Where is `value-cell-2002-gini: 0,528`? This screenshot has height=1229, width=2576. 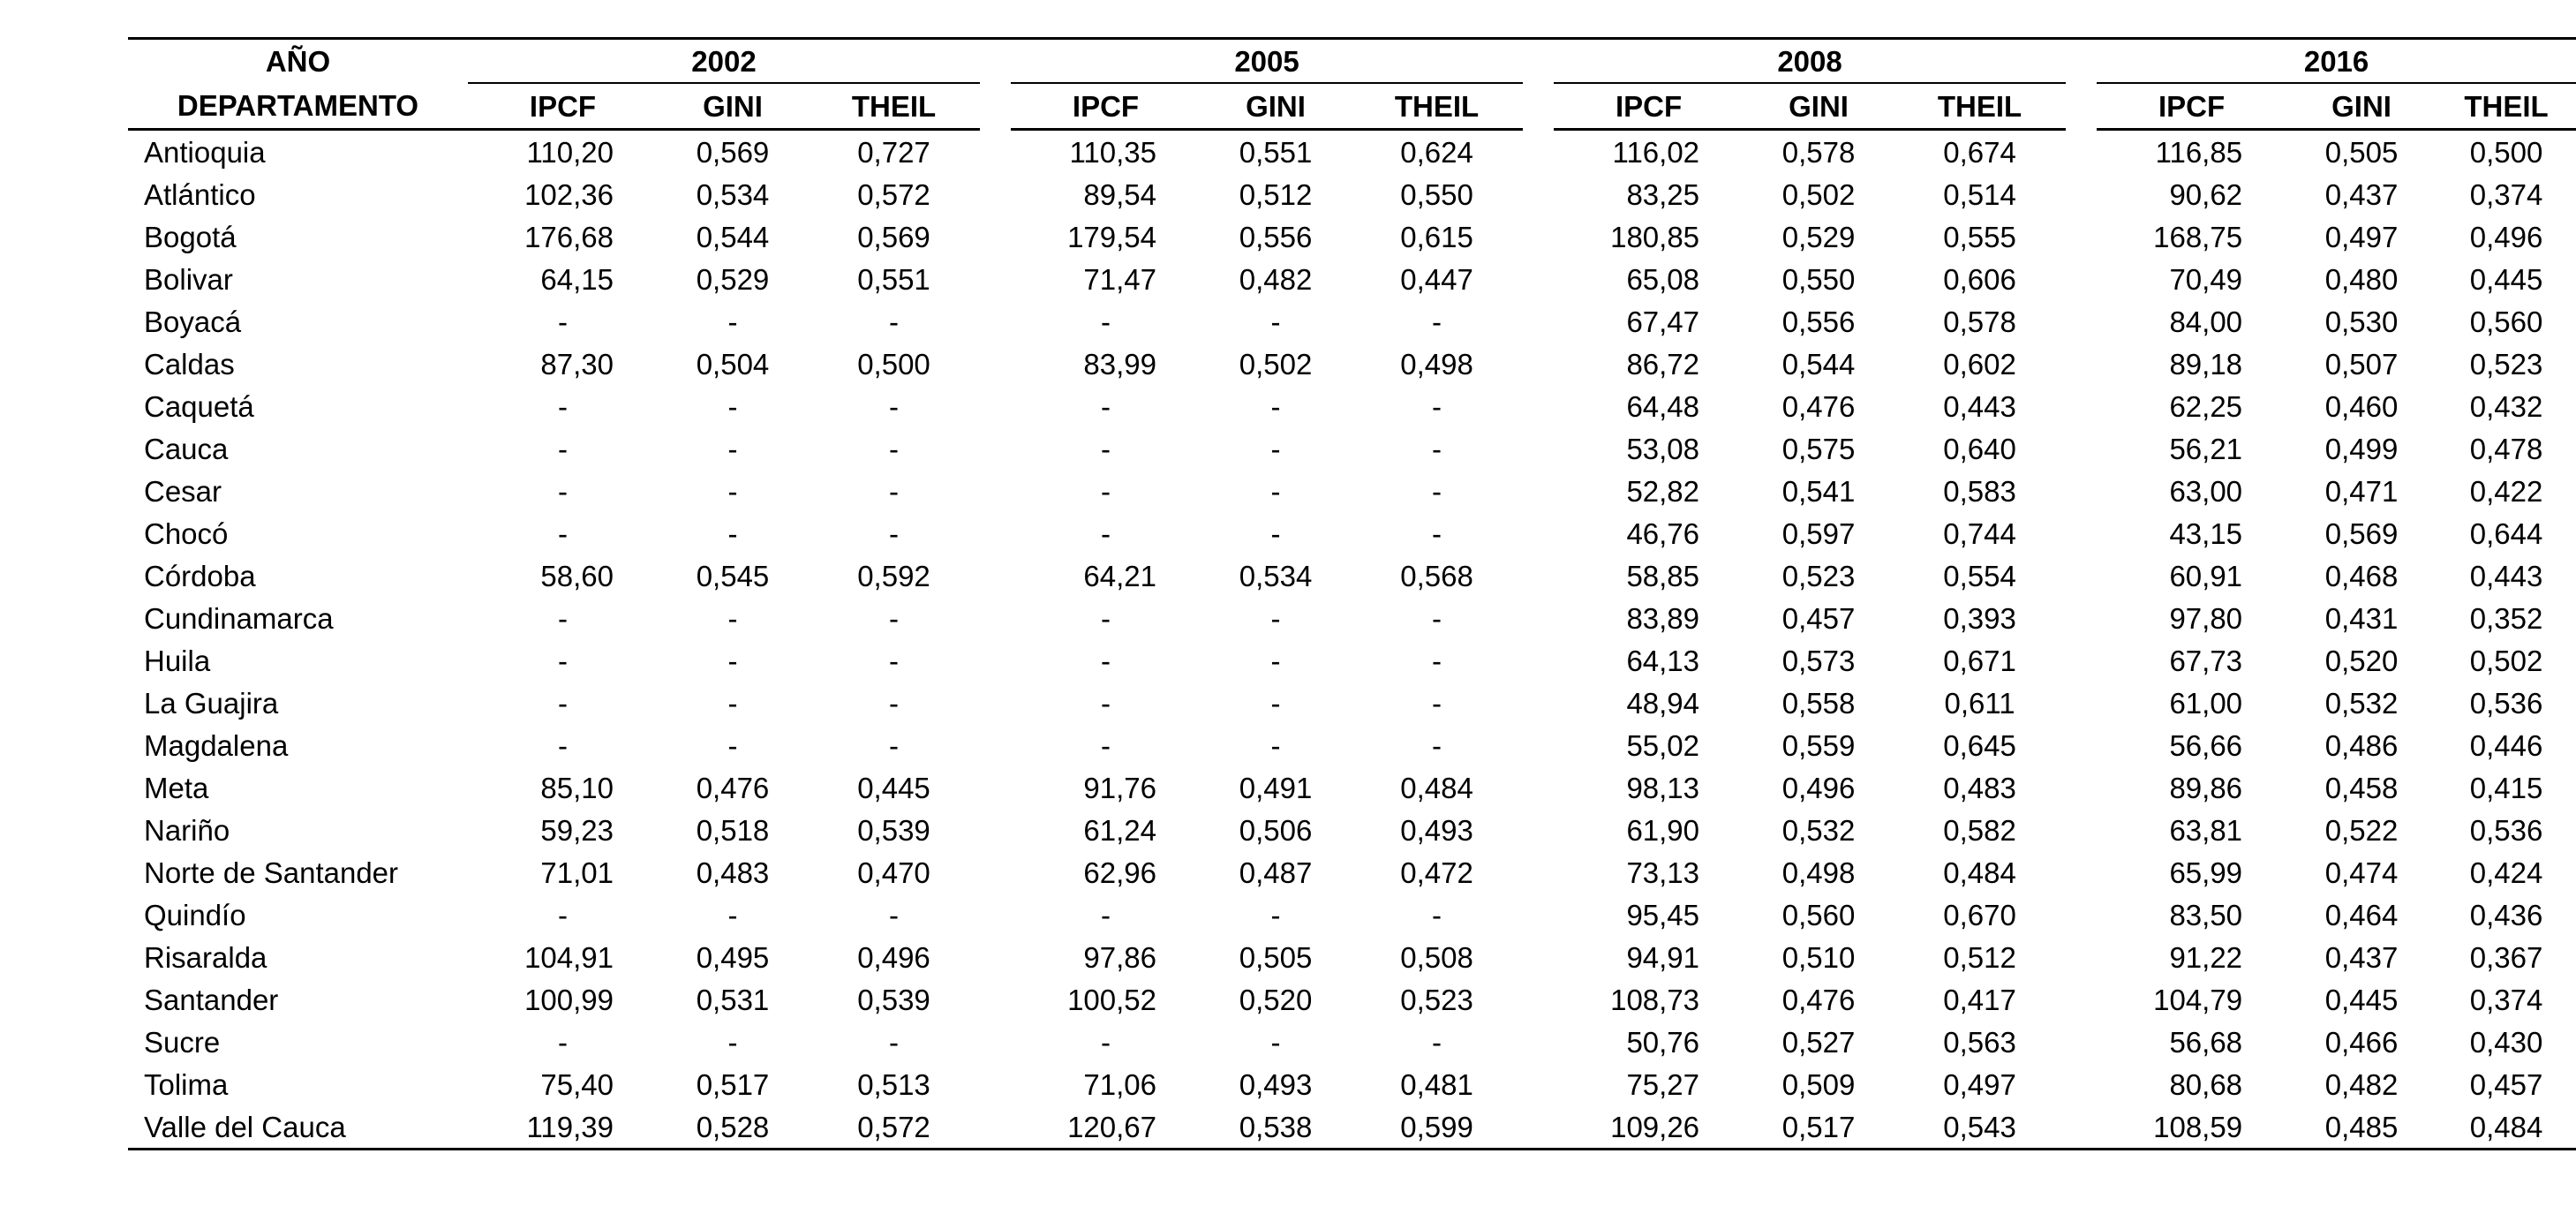 value-cell-2002-gini: 0,528 is located at coordinates (733, 1126).